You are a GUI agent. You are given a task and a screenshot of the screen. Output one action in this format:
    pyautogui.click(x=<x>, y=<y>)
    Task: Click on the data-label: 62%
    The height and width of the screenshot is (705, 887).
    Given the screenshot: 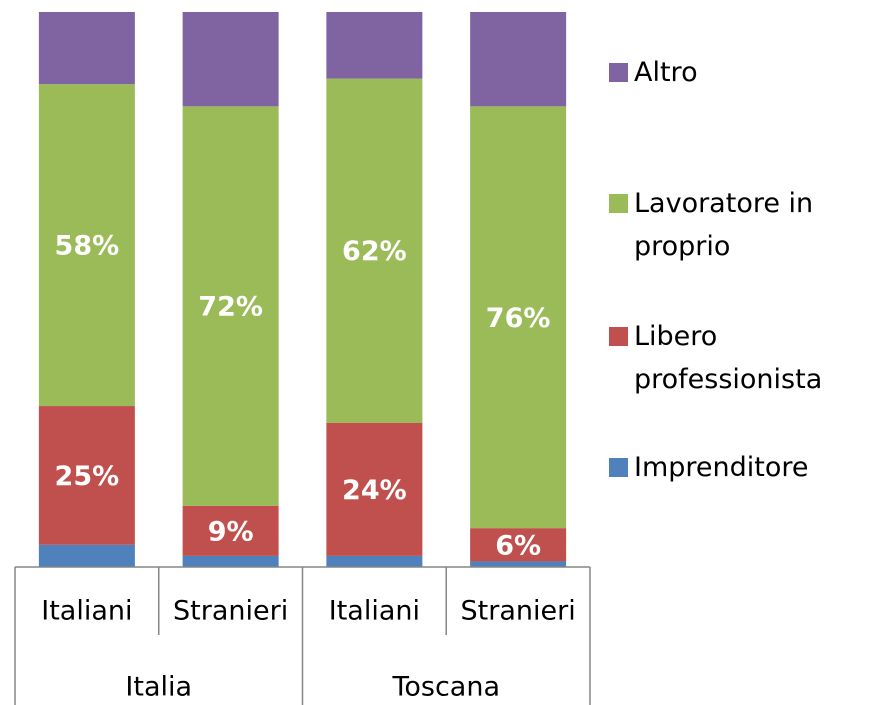 What is the action you would take?
    pyautogui.click(x=374, y=251)
    